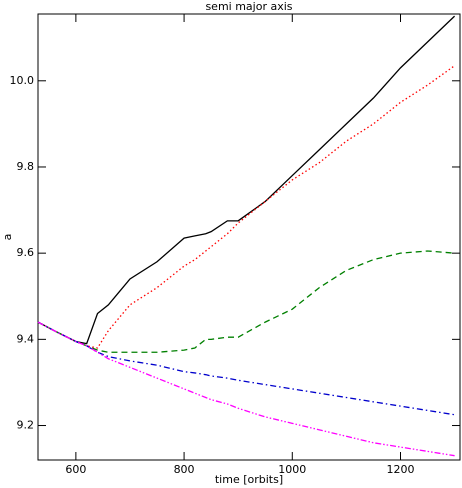 This screenshot has width=462, height=488. Describe the element at coordinates (292, 469) in the screenshot. I see `x-tick-label: 1000` at that location.